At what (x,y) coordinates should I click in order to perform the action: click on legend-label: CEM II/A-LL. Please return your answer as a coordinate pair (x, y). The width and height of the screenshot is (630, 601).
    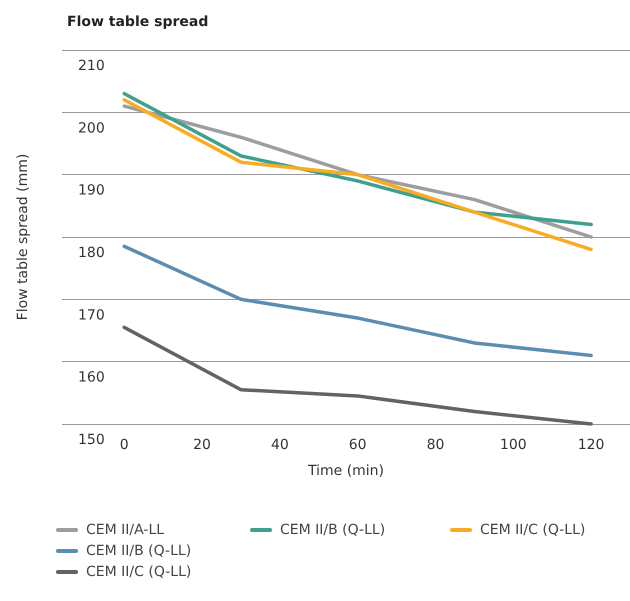
    Looking at the image, I should click on (125, 530).